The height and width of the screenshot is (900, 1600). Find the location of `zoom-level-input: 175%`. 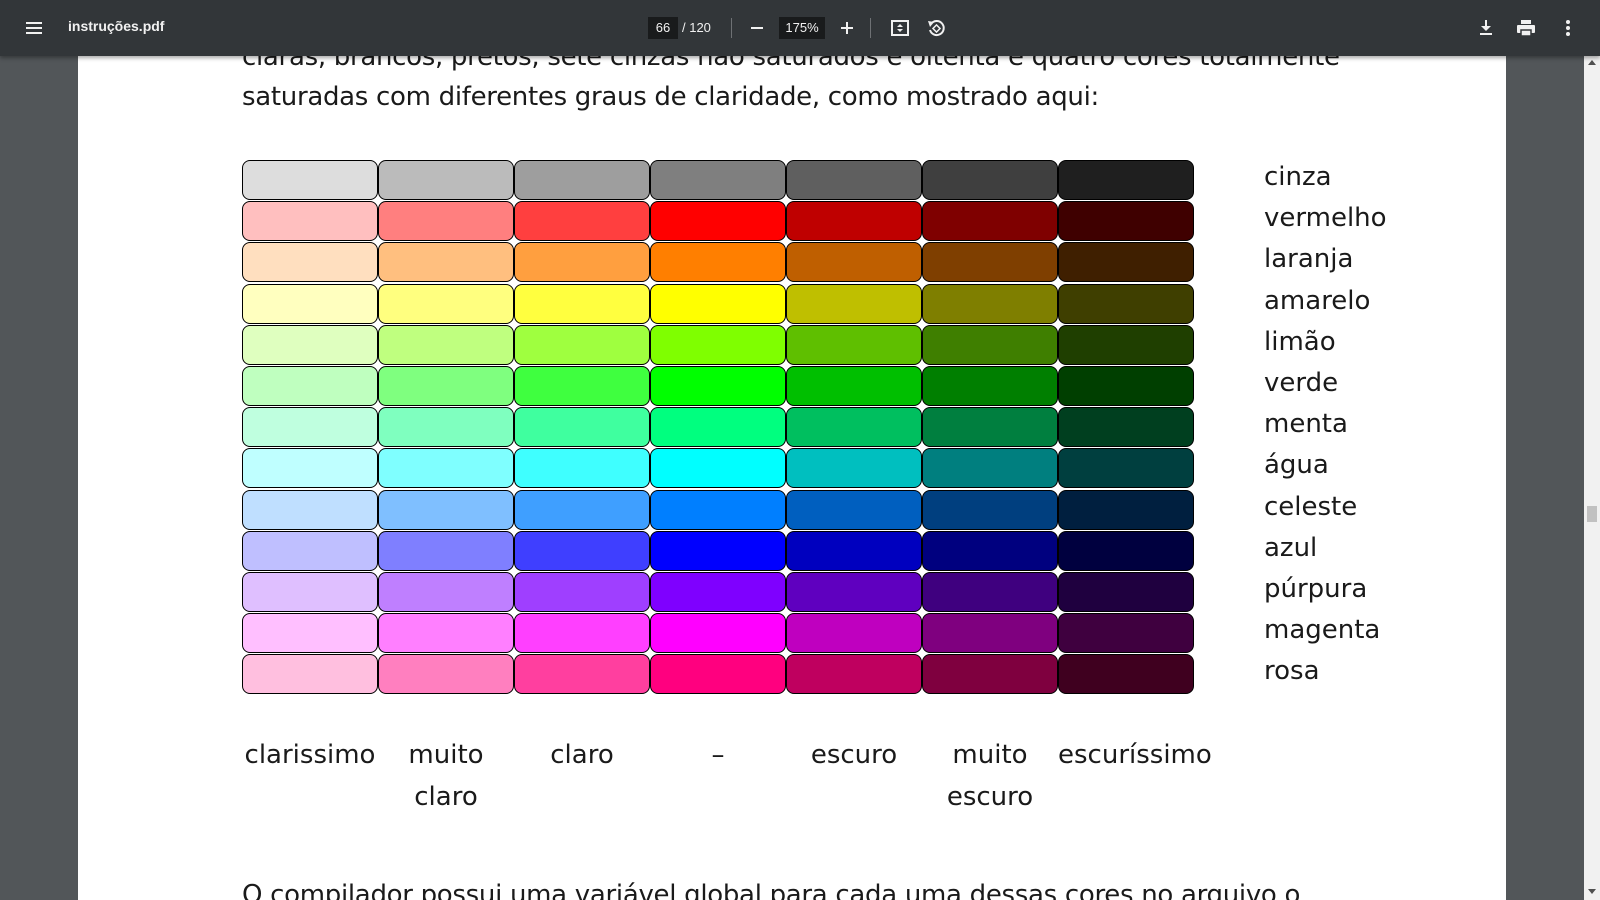

zoom-level-input: 175% is located at coordinates (802, 28).